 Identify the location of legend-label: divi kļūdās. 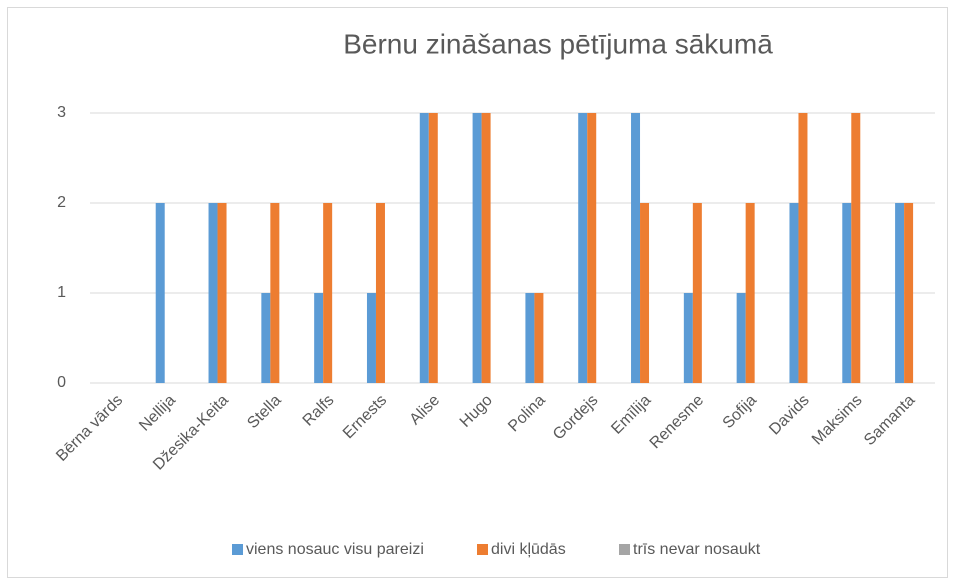
(528, 549).